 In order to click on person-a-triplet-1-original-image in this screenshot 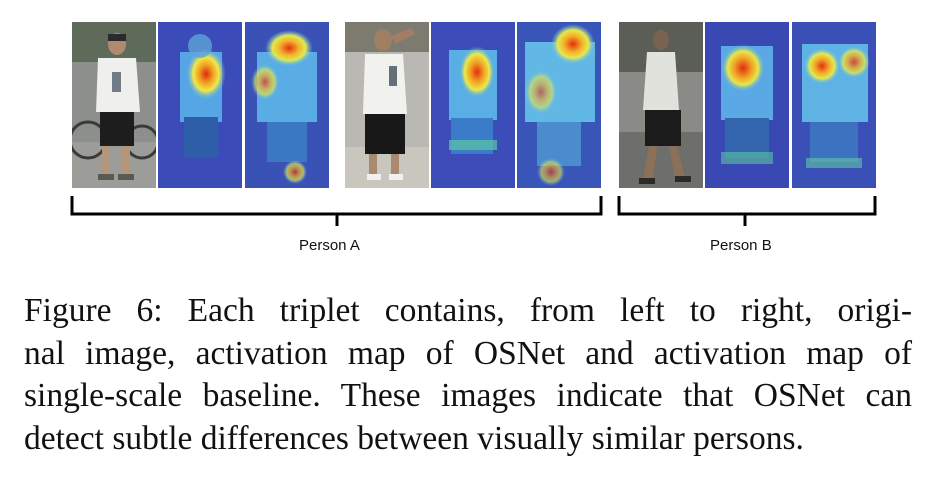, I will do `click(114, 105)`.